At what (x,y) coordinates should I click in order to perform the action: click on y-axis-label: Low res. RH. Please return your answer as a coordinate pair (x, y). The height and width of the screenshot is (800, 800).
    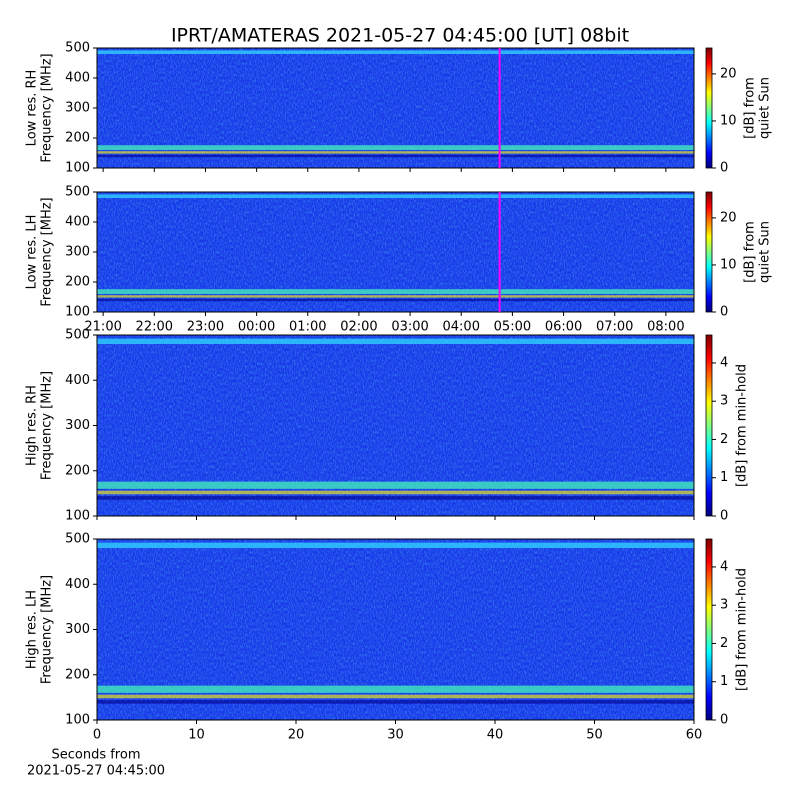
    Looking at the image, I should click on (32, 108).